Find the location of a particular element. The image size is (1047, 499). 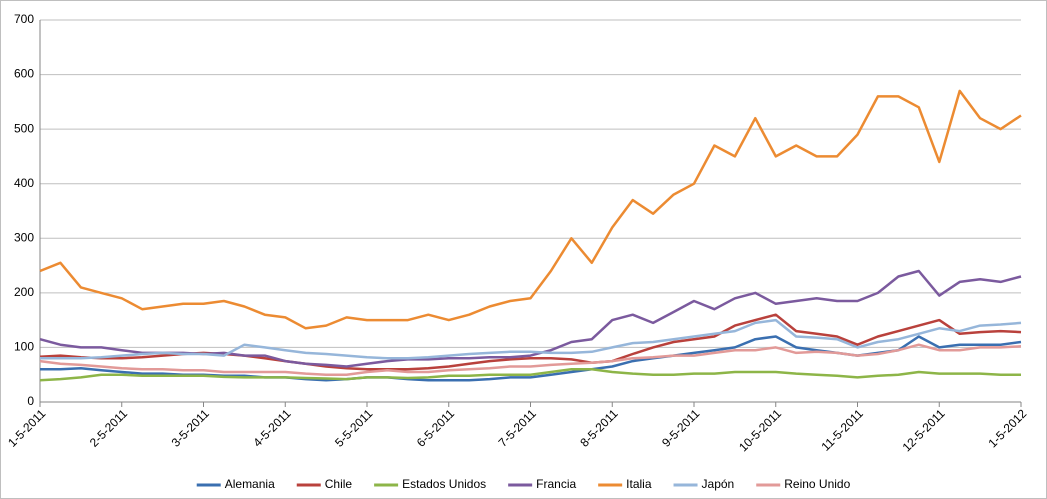

legend-label: Chile is located at coordinates (339, 484).